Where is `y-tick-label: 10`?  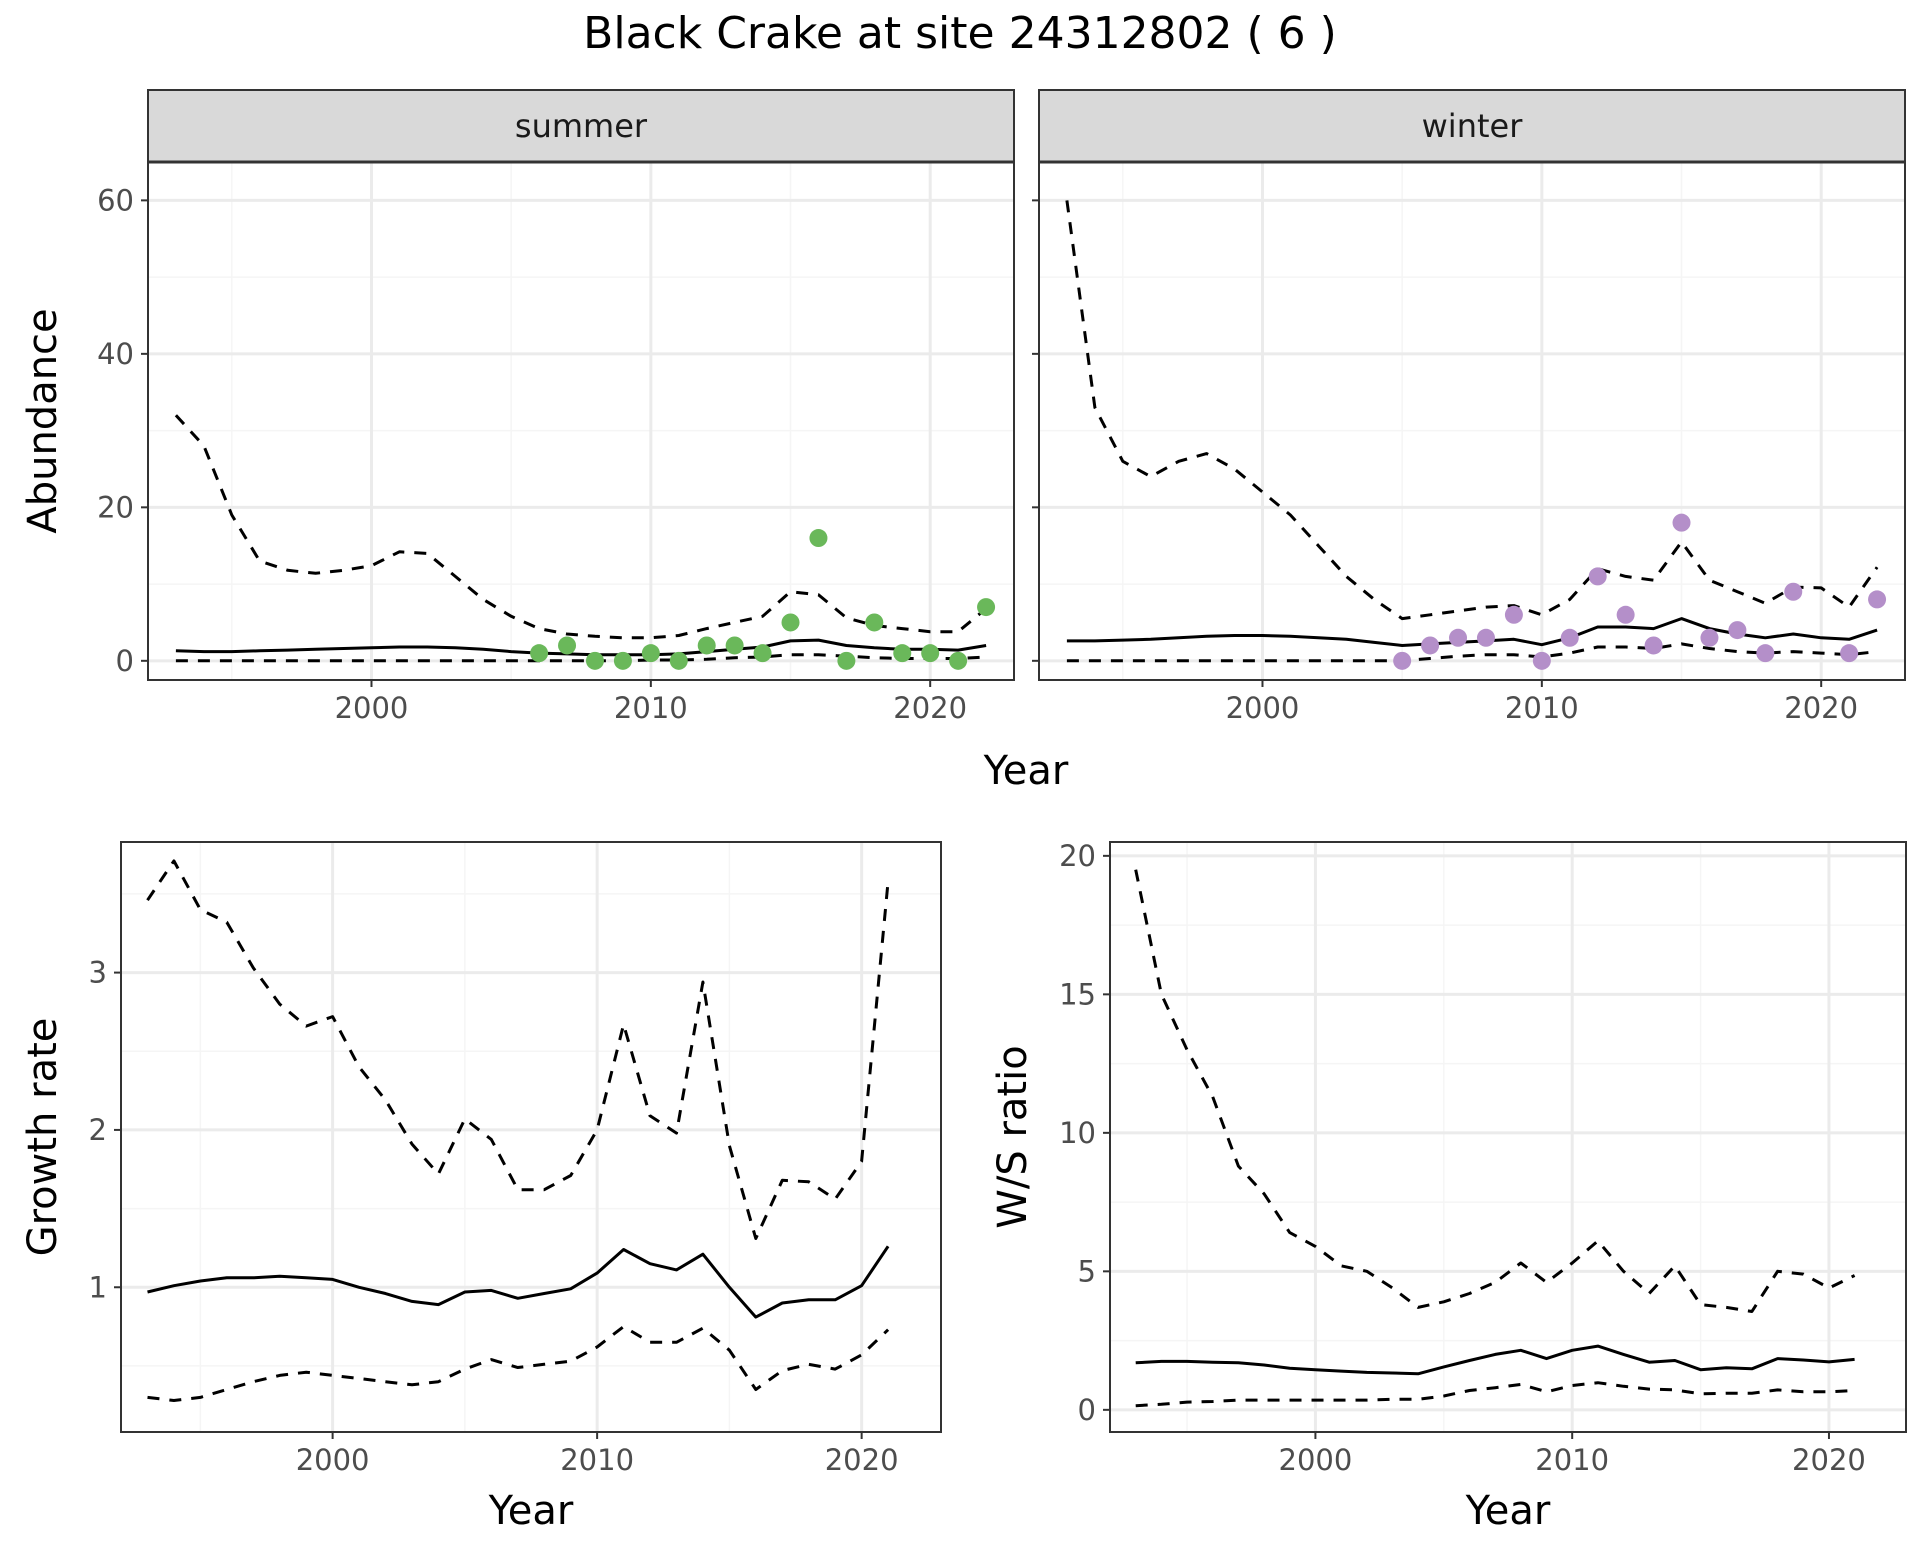
y-tick-label: 10 is located at coordinates (1077, 1133).